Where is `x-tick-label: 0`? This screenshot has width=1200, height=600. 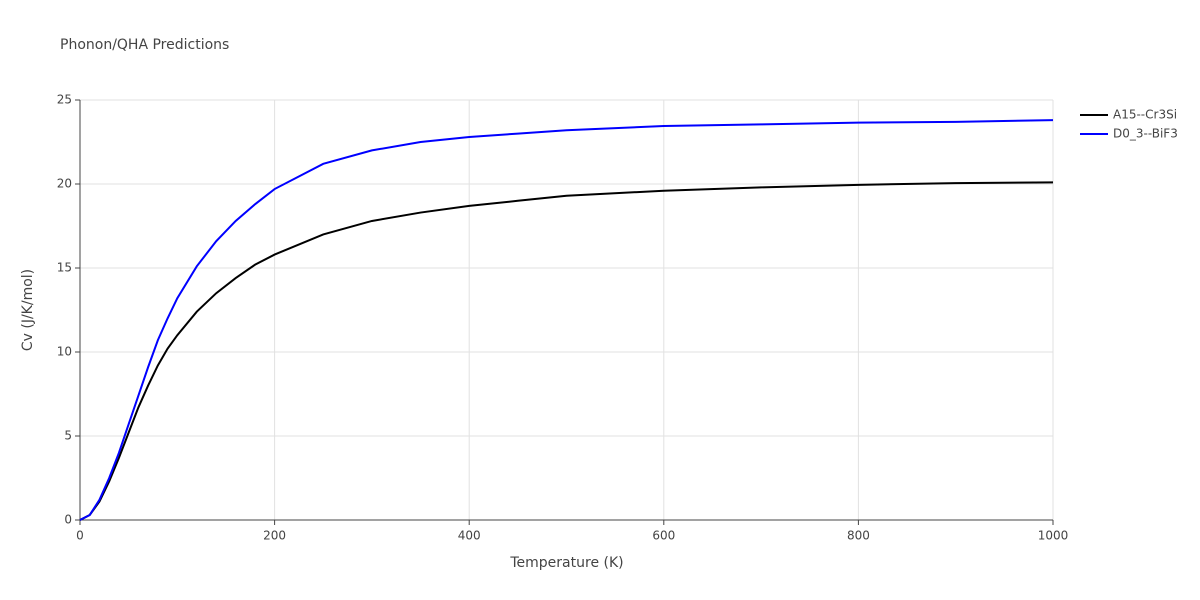 x-tick-label: 0 is located at coordinates (80, 536).